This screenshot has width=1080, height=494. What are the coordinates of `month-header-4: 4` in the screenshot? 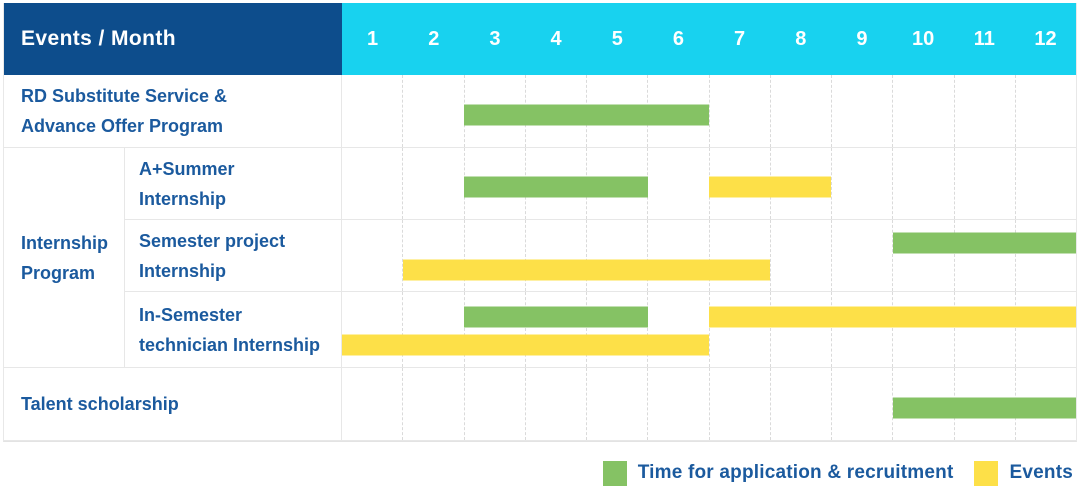 It's located at (556, 38).